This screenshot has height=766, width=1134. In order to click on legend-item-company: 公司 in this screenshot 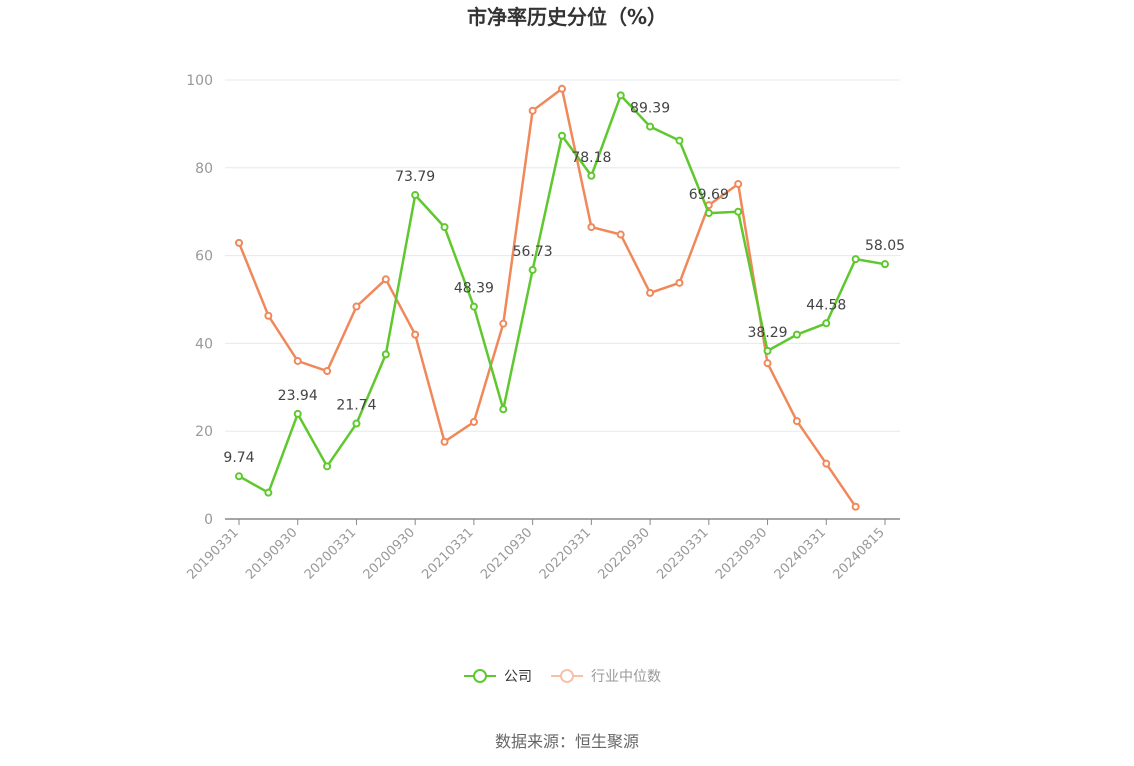, I will do `click(498, 677)`.